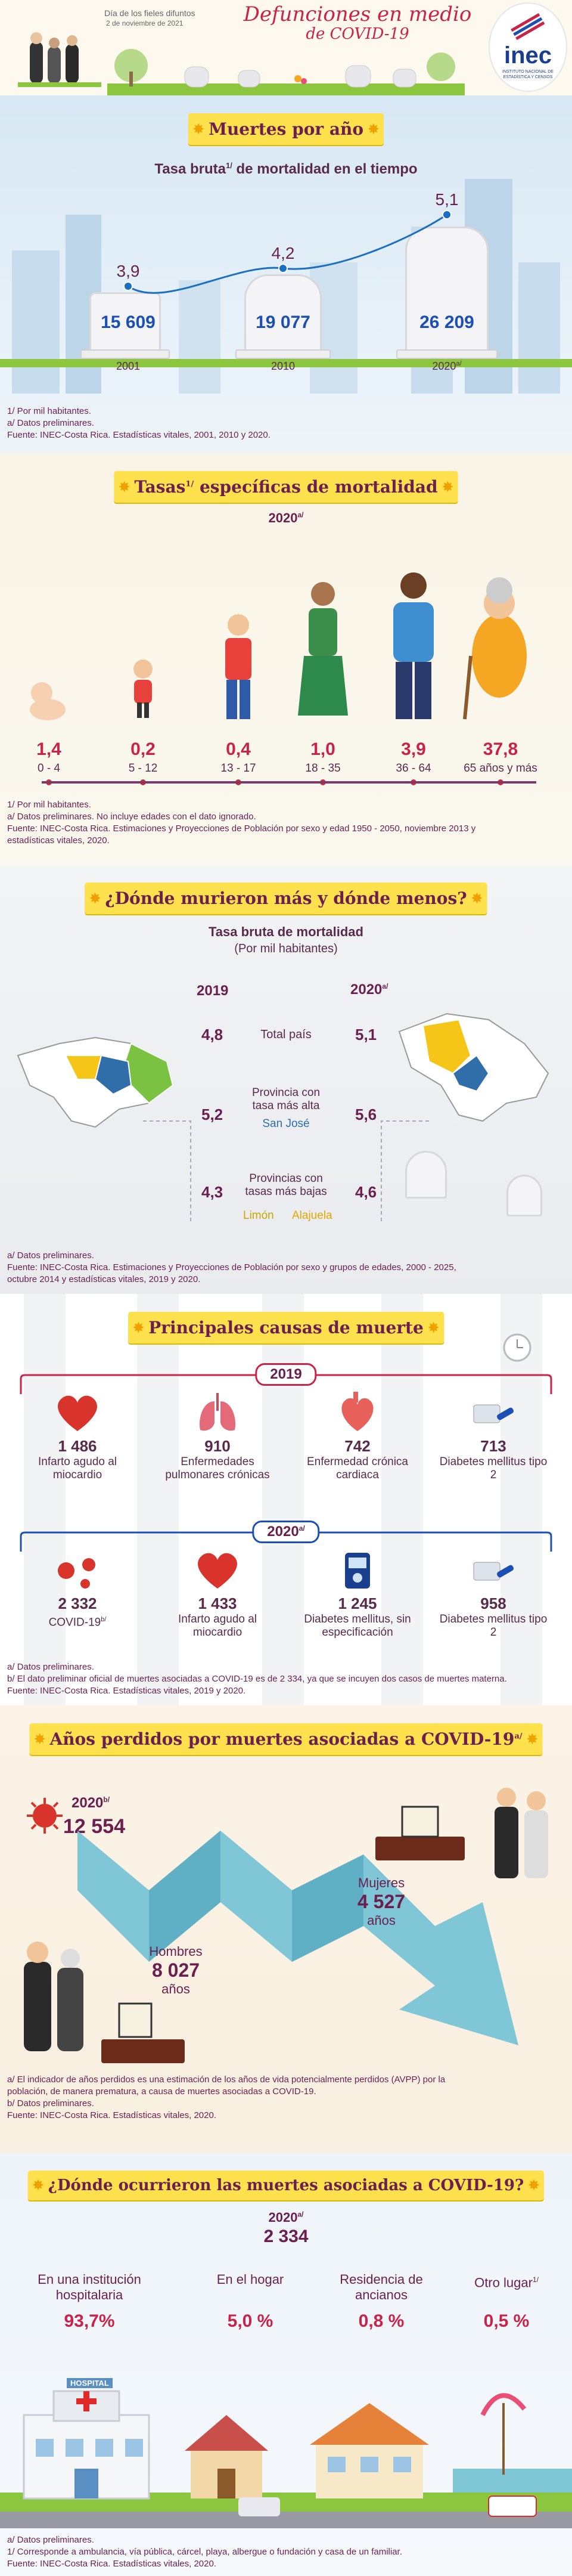 This screenshot has height=2576, width=572. Describe the element at coordinates (357, 1626) in the screenshot. I see `cause-label: Diabetes mellitus, sin especificación` at that location.